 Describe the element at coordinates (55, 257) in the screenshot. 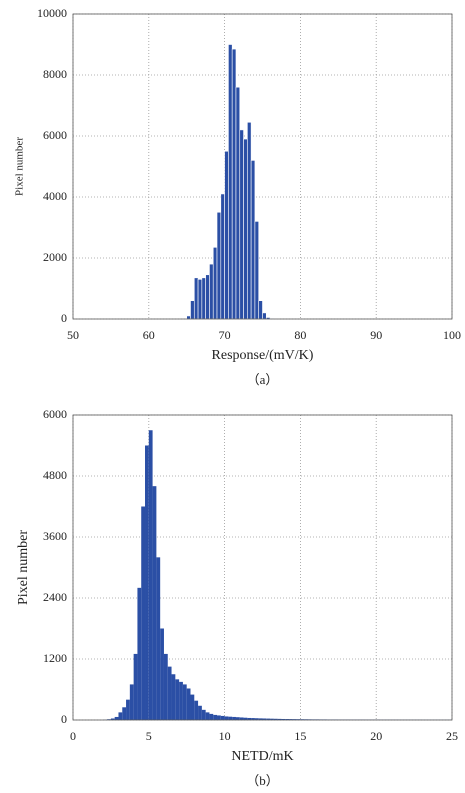

I see `y-tick-label: 2000` at that location.